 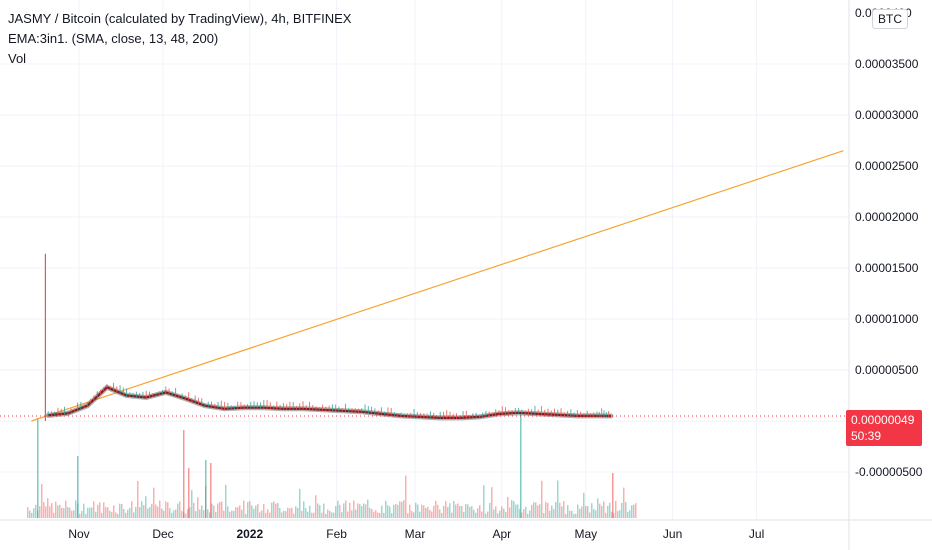 I want to click on price-tick-label: 0.00001000, so click(x=887, y=319).